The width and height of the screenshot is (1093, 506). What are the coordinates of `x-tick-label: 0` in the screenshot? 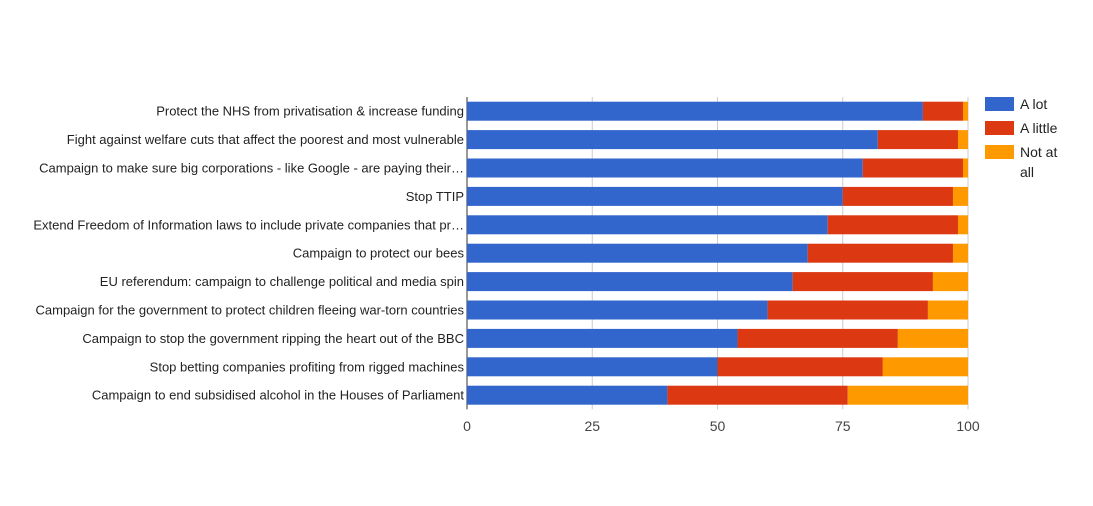 It's located at (467, 426).